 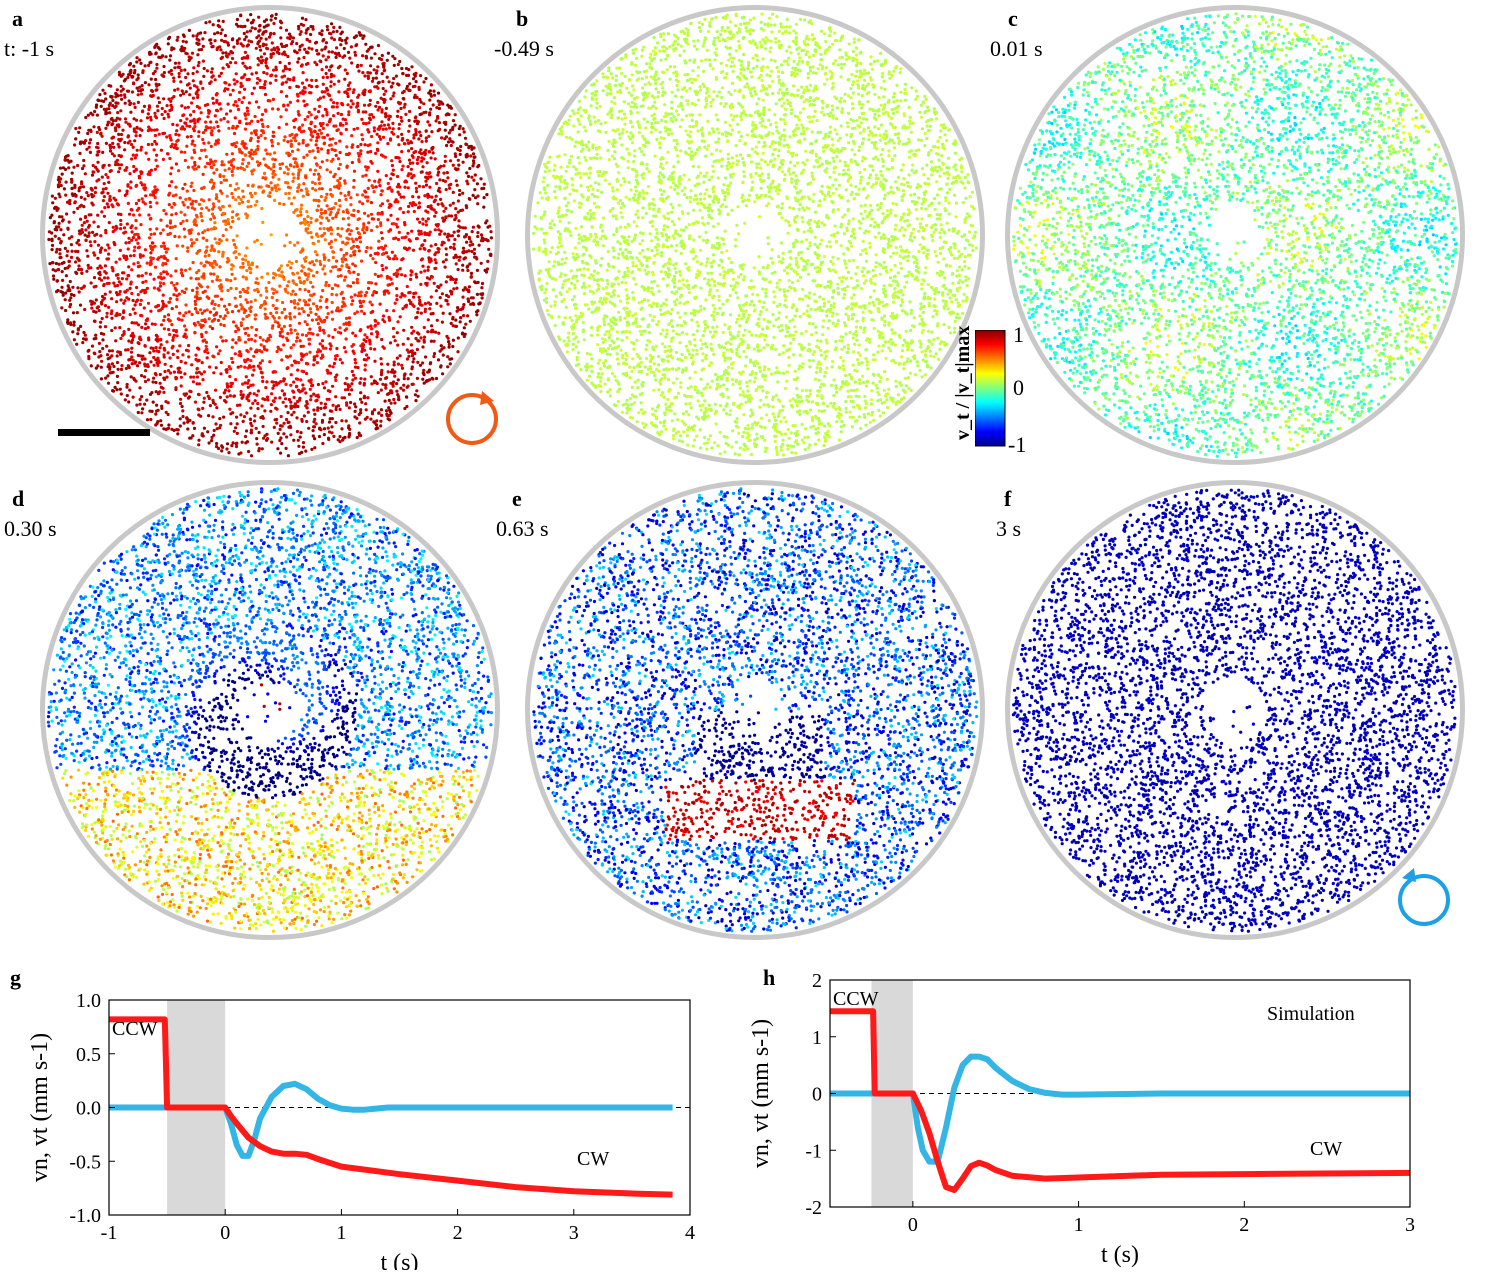 I want to click on panel-time-b: -0.49 s, so click(x=524, y=49).